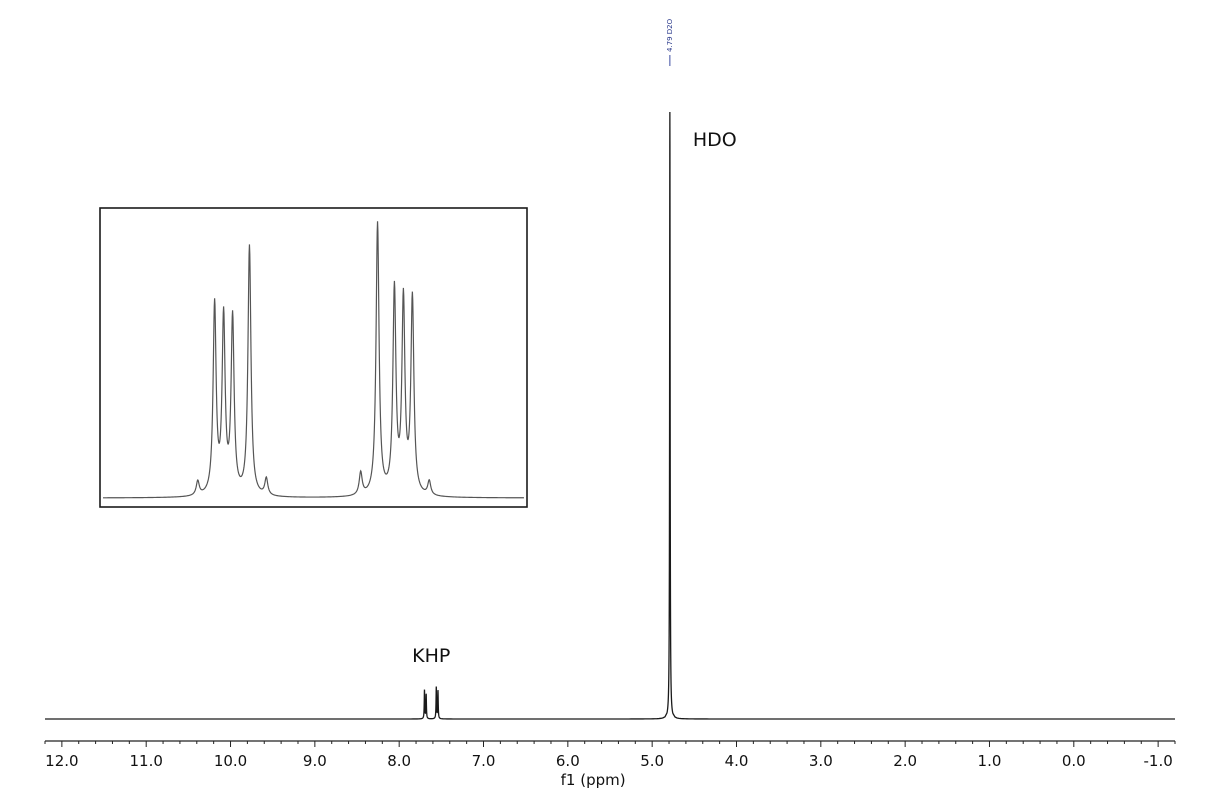  I want to click on x-tick-label: 6.0, so click(568, 761).